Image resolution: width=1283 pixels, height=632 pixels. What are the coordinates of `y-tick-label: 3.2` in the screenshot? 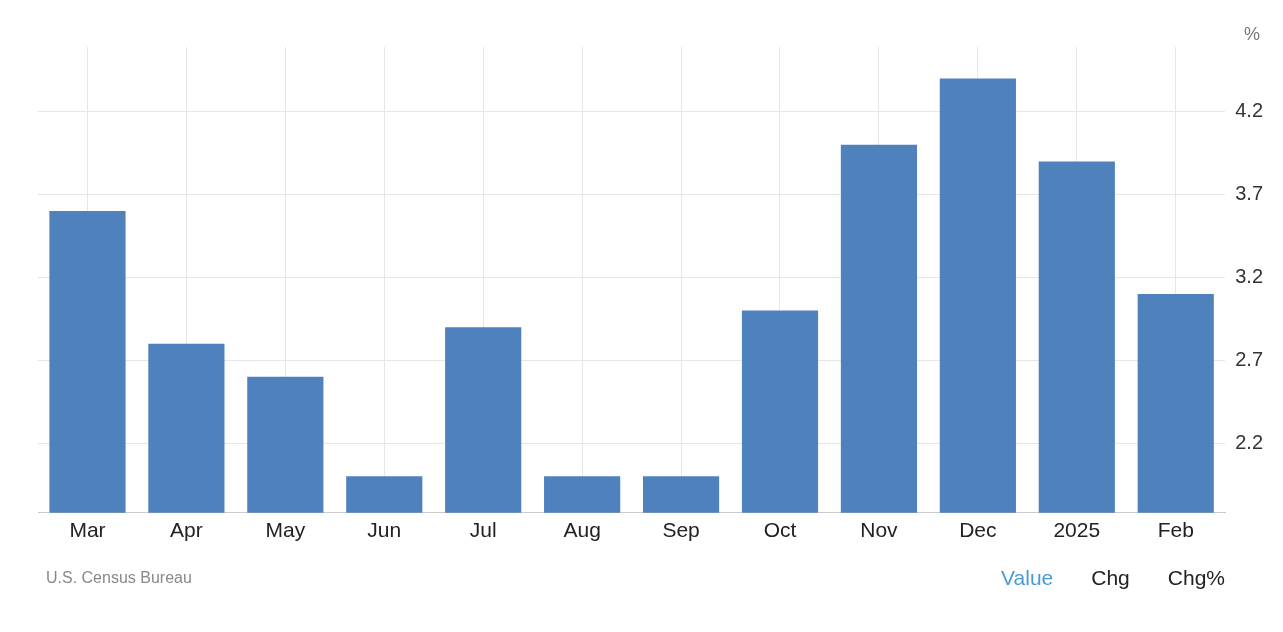 It's located at (1249, 275).